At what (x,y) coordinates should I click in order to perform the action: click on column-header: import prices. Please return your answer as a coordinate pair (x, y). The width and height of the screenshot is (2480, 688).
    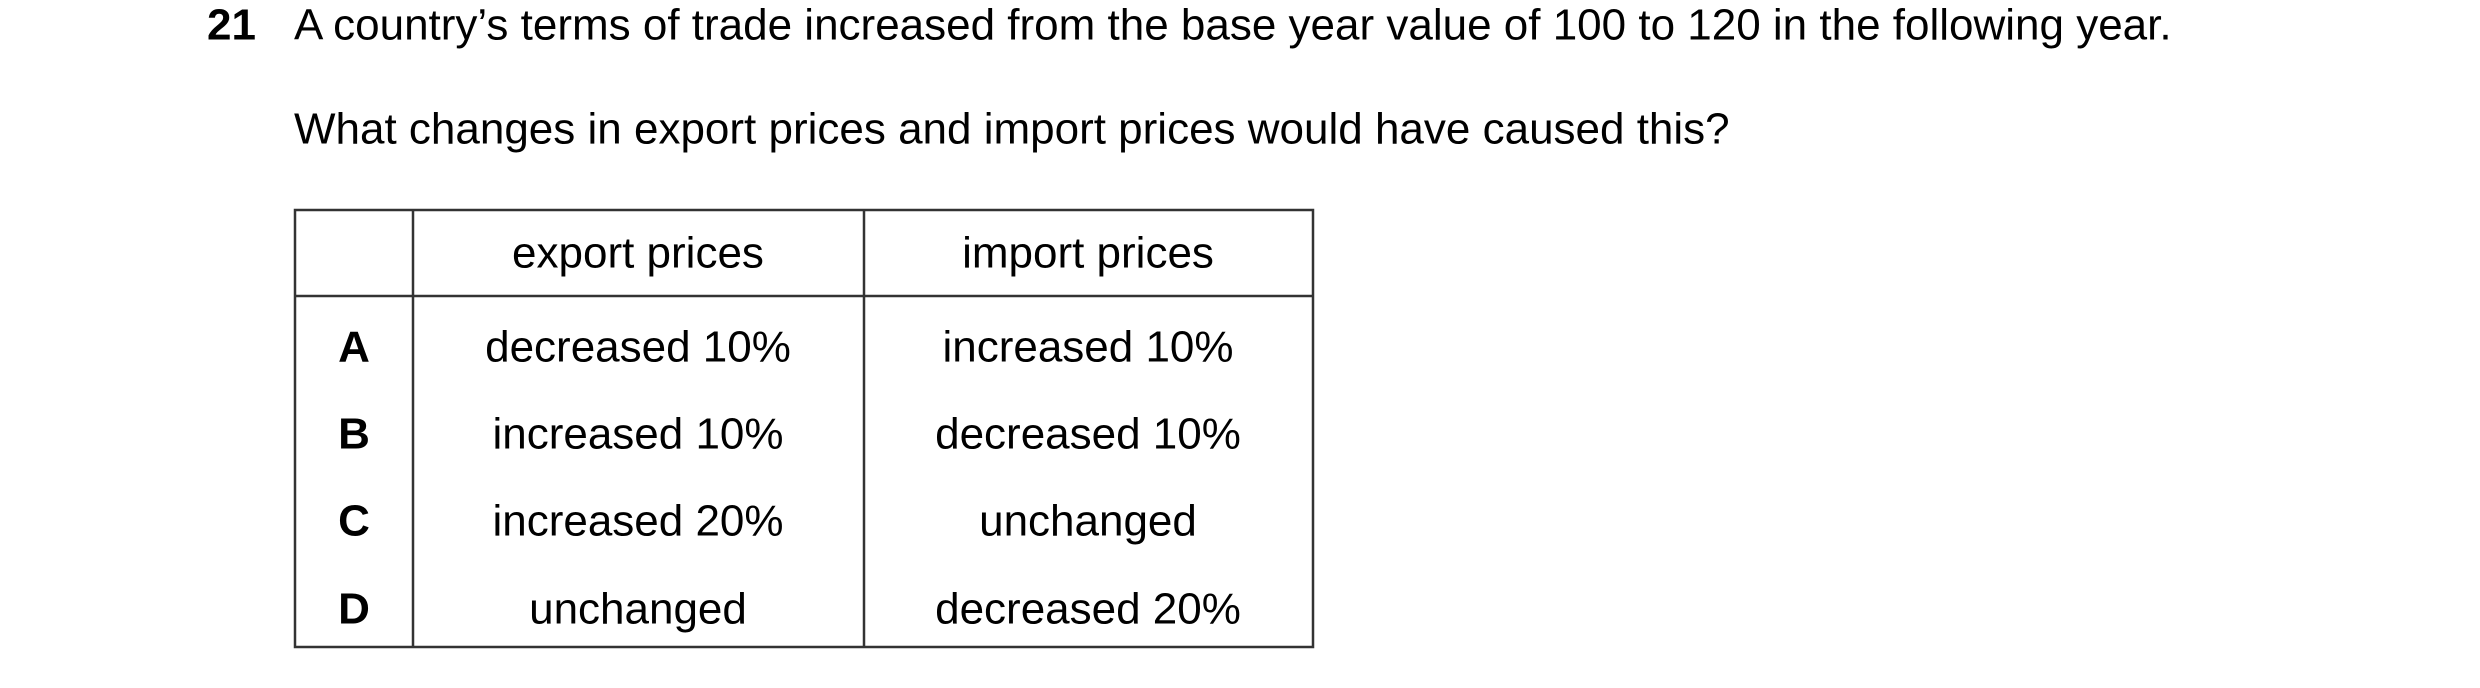
    Looking at the image, I should click on (1088, 253).